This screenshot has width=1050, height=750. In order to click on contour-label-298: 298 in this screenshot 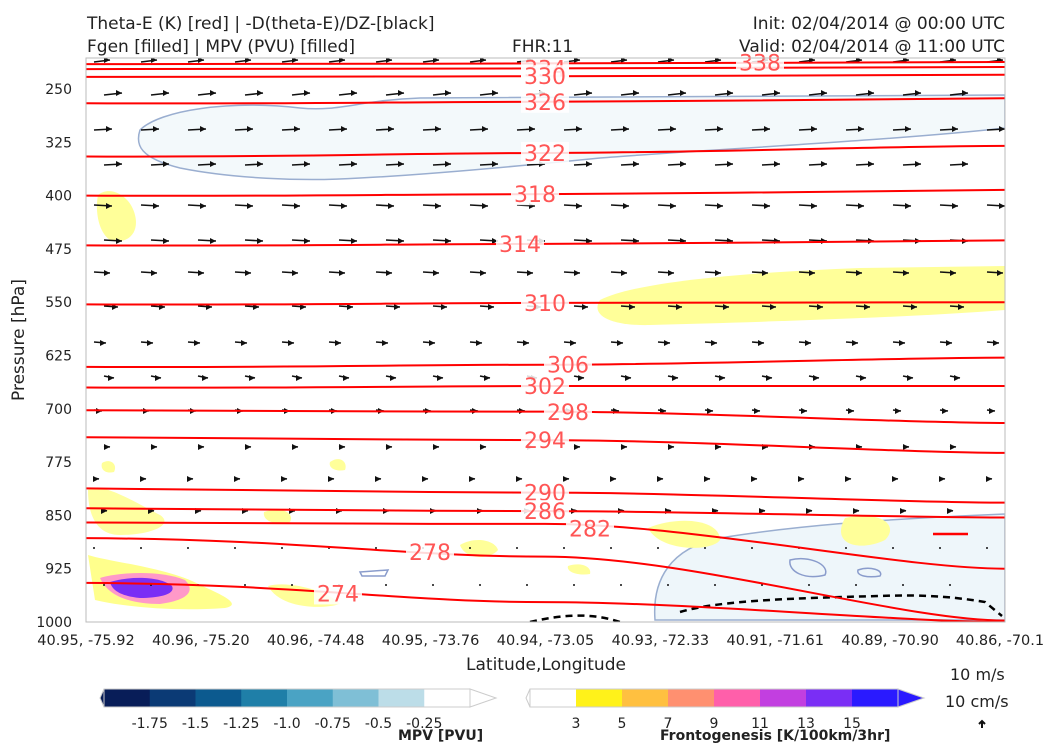, I will do `click(568, 413)`.